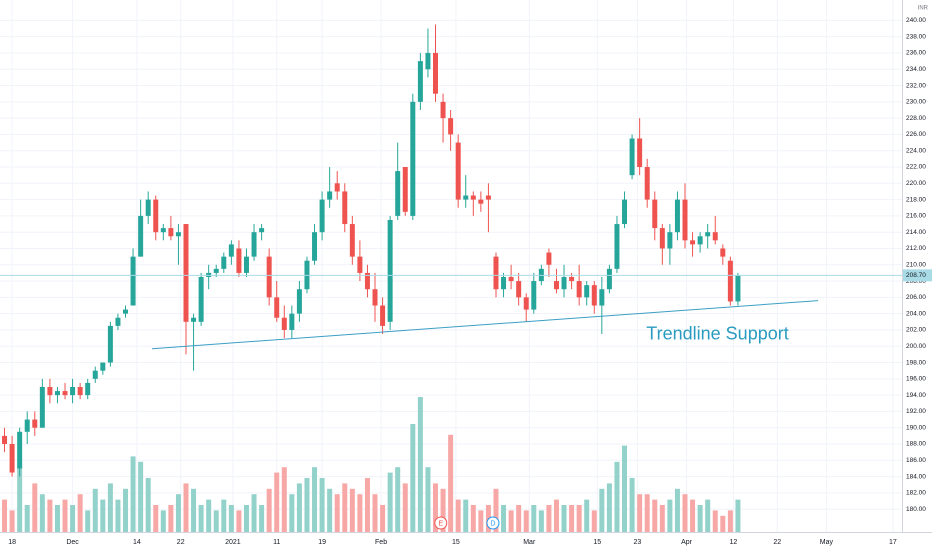 The width and height of the screenshot is (932, 550). I want to click on y-tick-label: 214.00, so click(916, 232).